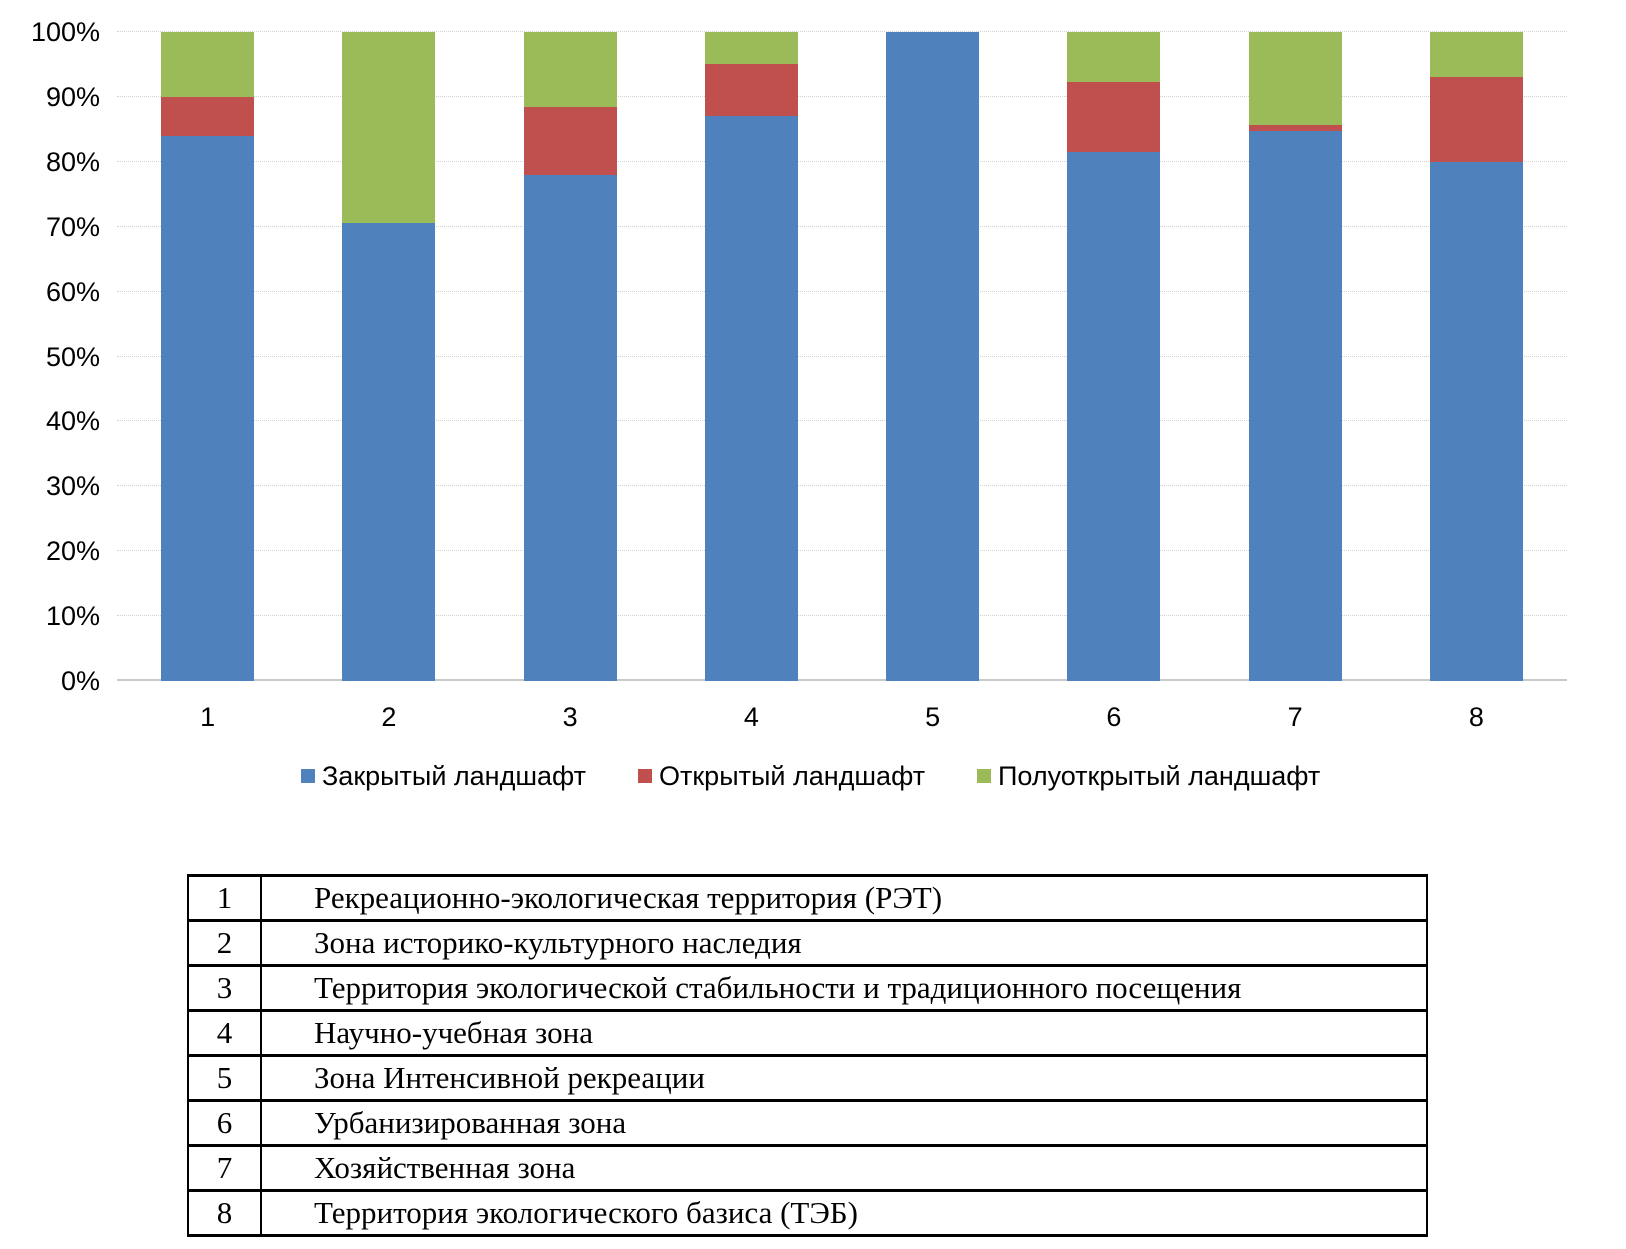  I want to click on legend-label: Полуоткрытый ландшафт, so click(1159, 775).